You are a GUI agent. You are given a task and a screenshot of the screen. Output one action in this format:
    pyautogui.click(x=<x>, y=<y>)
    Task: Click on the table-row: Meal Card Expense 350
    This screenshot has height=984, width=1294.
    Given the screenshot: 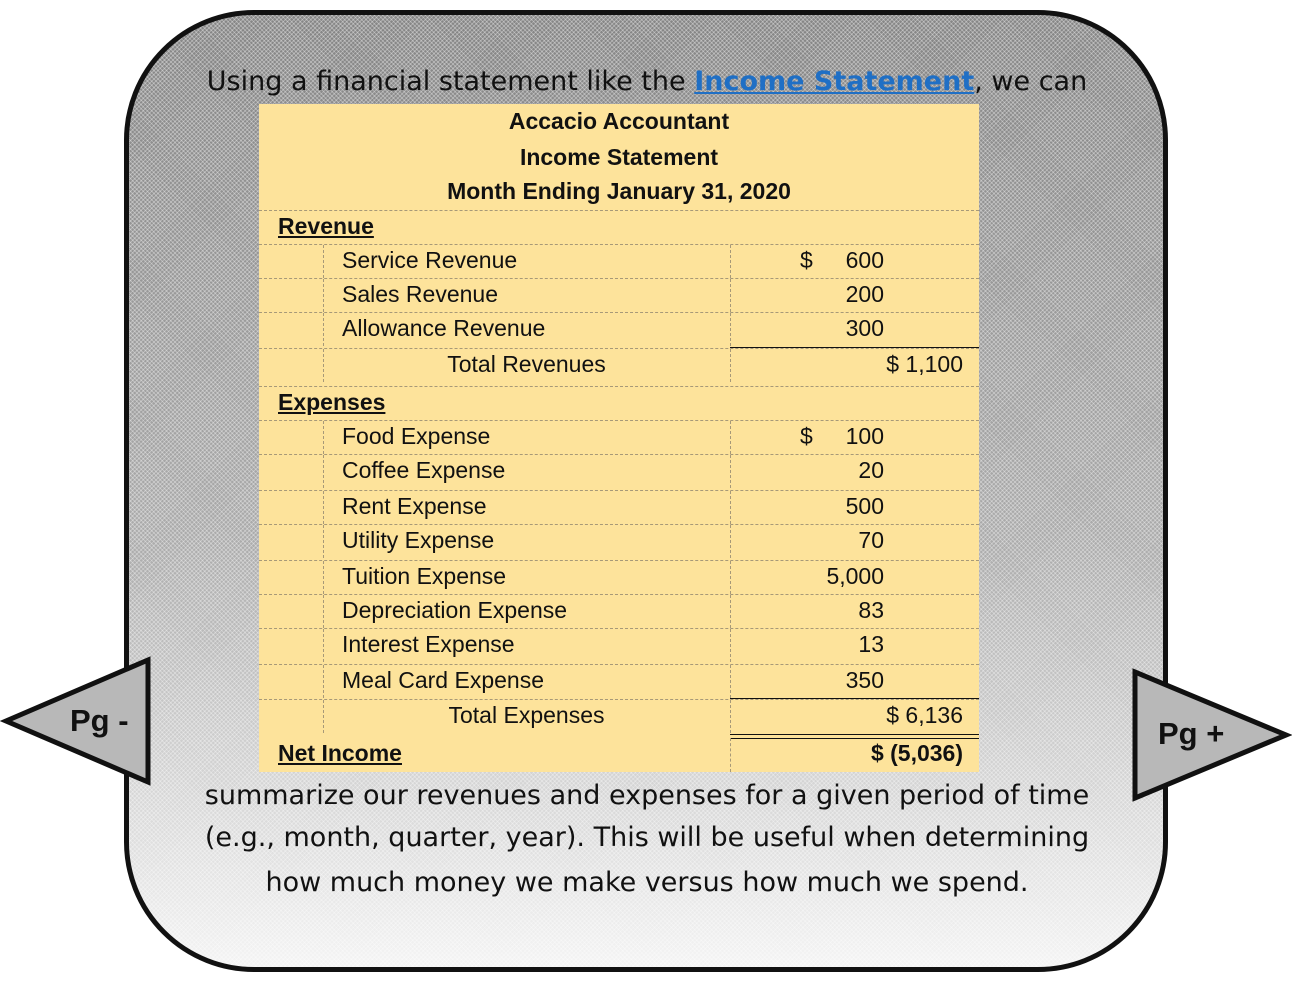 What is the action you would take?
    pyautogui.click(x=619, y=681)
    